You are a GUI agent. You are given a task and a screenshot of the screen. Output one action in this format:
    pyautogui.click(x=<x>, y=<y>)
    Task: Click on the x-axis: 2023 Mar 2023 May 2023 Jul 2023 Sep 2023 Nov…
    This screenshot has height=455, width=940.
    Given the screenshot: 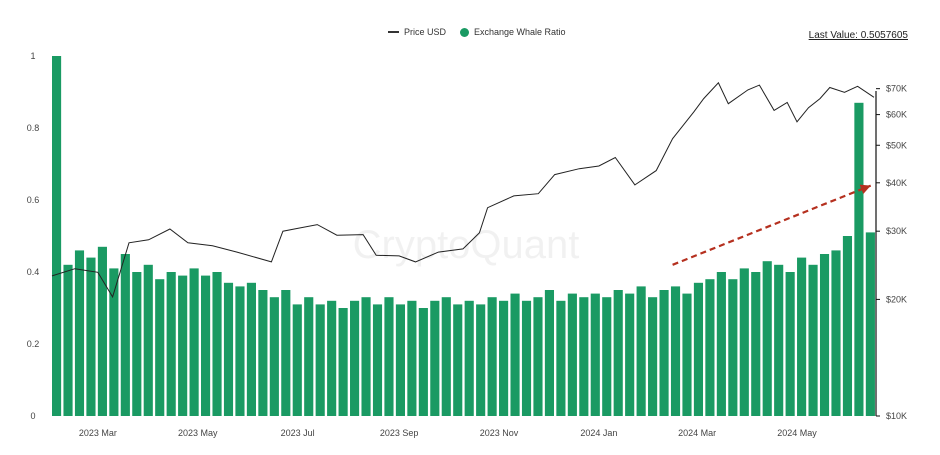 What is the action you would take?
    pyautogui.click(x=448, y=433)
    